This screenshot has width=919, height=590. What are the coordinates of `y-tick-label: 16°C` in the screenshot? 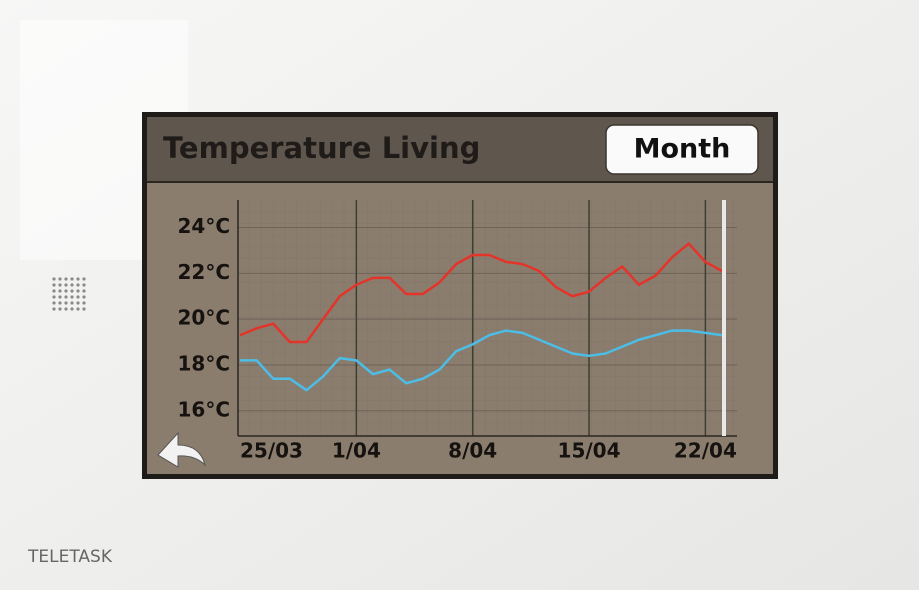 It's located at (203, 409).